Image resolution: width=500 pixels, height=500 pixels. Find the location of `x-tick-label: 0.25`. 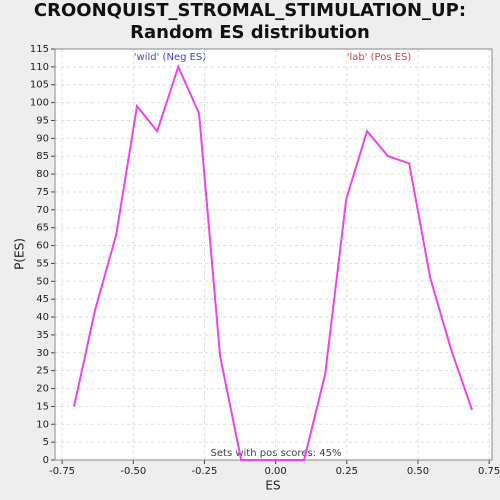

x-tick-label: 0.25 is located at coordinates (347, 471).